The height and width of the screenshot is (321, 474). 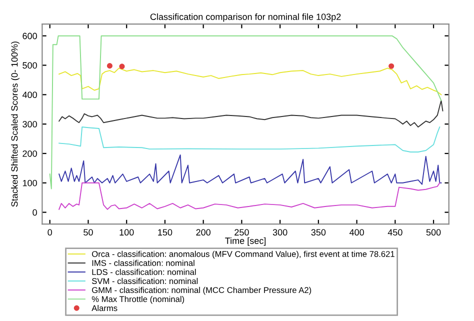 What do you see at coordinates (29, 36) in the screenshot?
I see `y-tick-label: 600` at bounding box center [29, 36].